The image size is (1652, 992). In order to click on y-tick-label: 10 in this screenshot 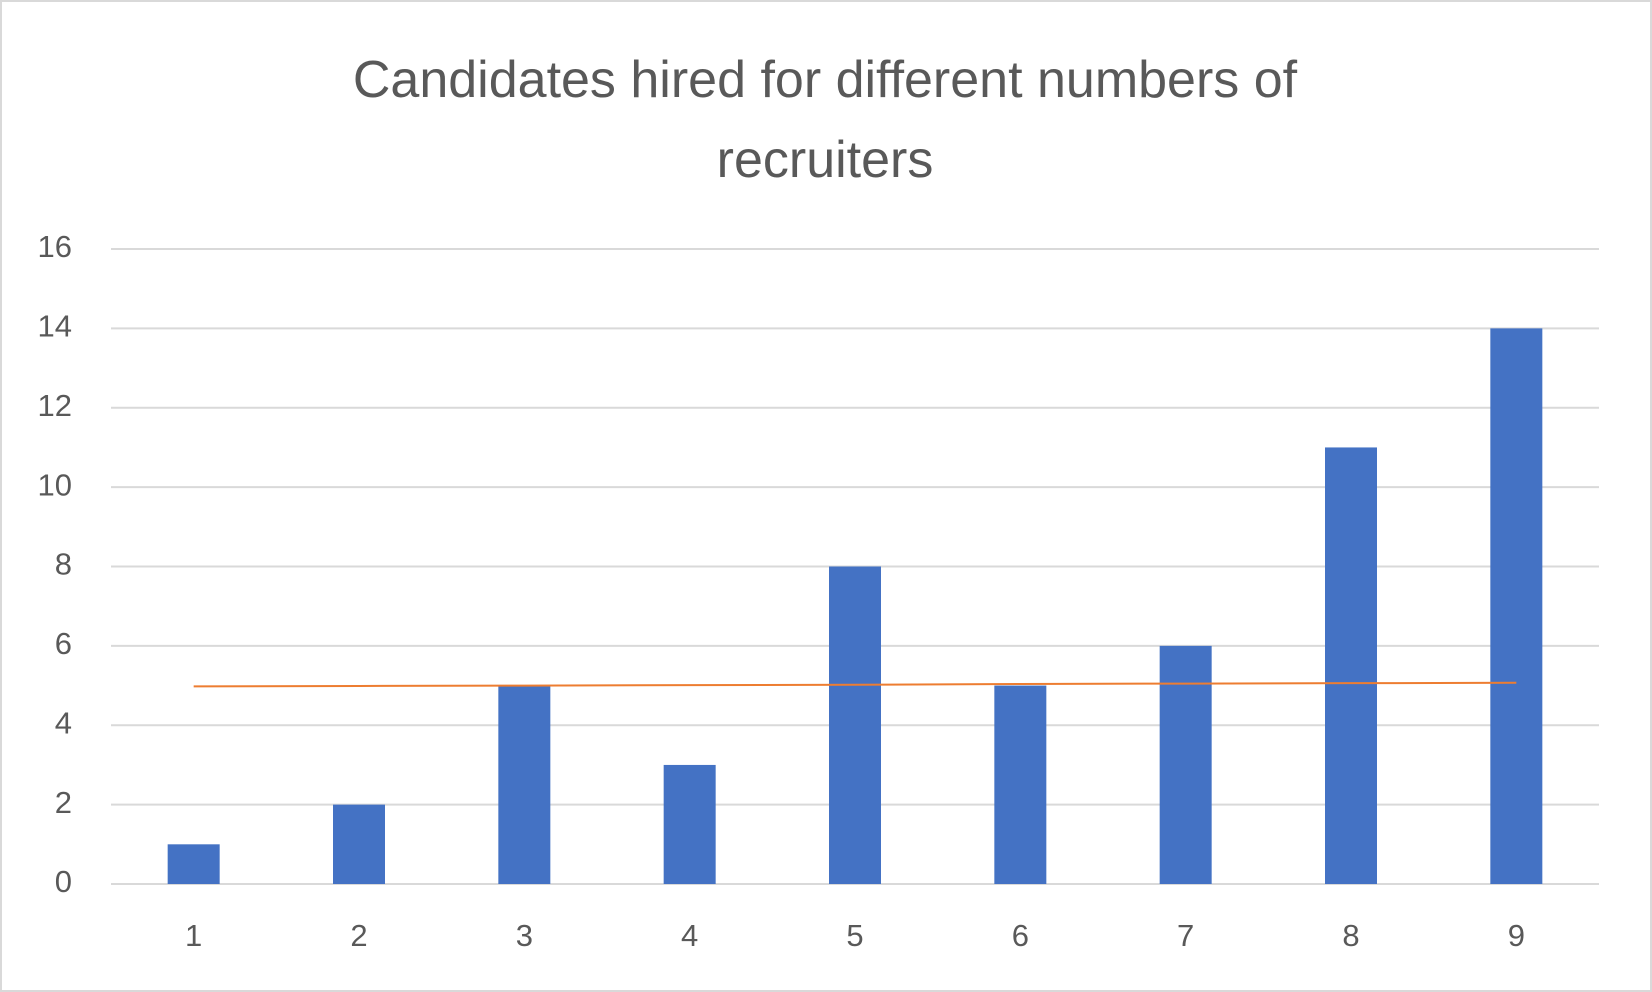, I will do `click(55, 484)`.